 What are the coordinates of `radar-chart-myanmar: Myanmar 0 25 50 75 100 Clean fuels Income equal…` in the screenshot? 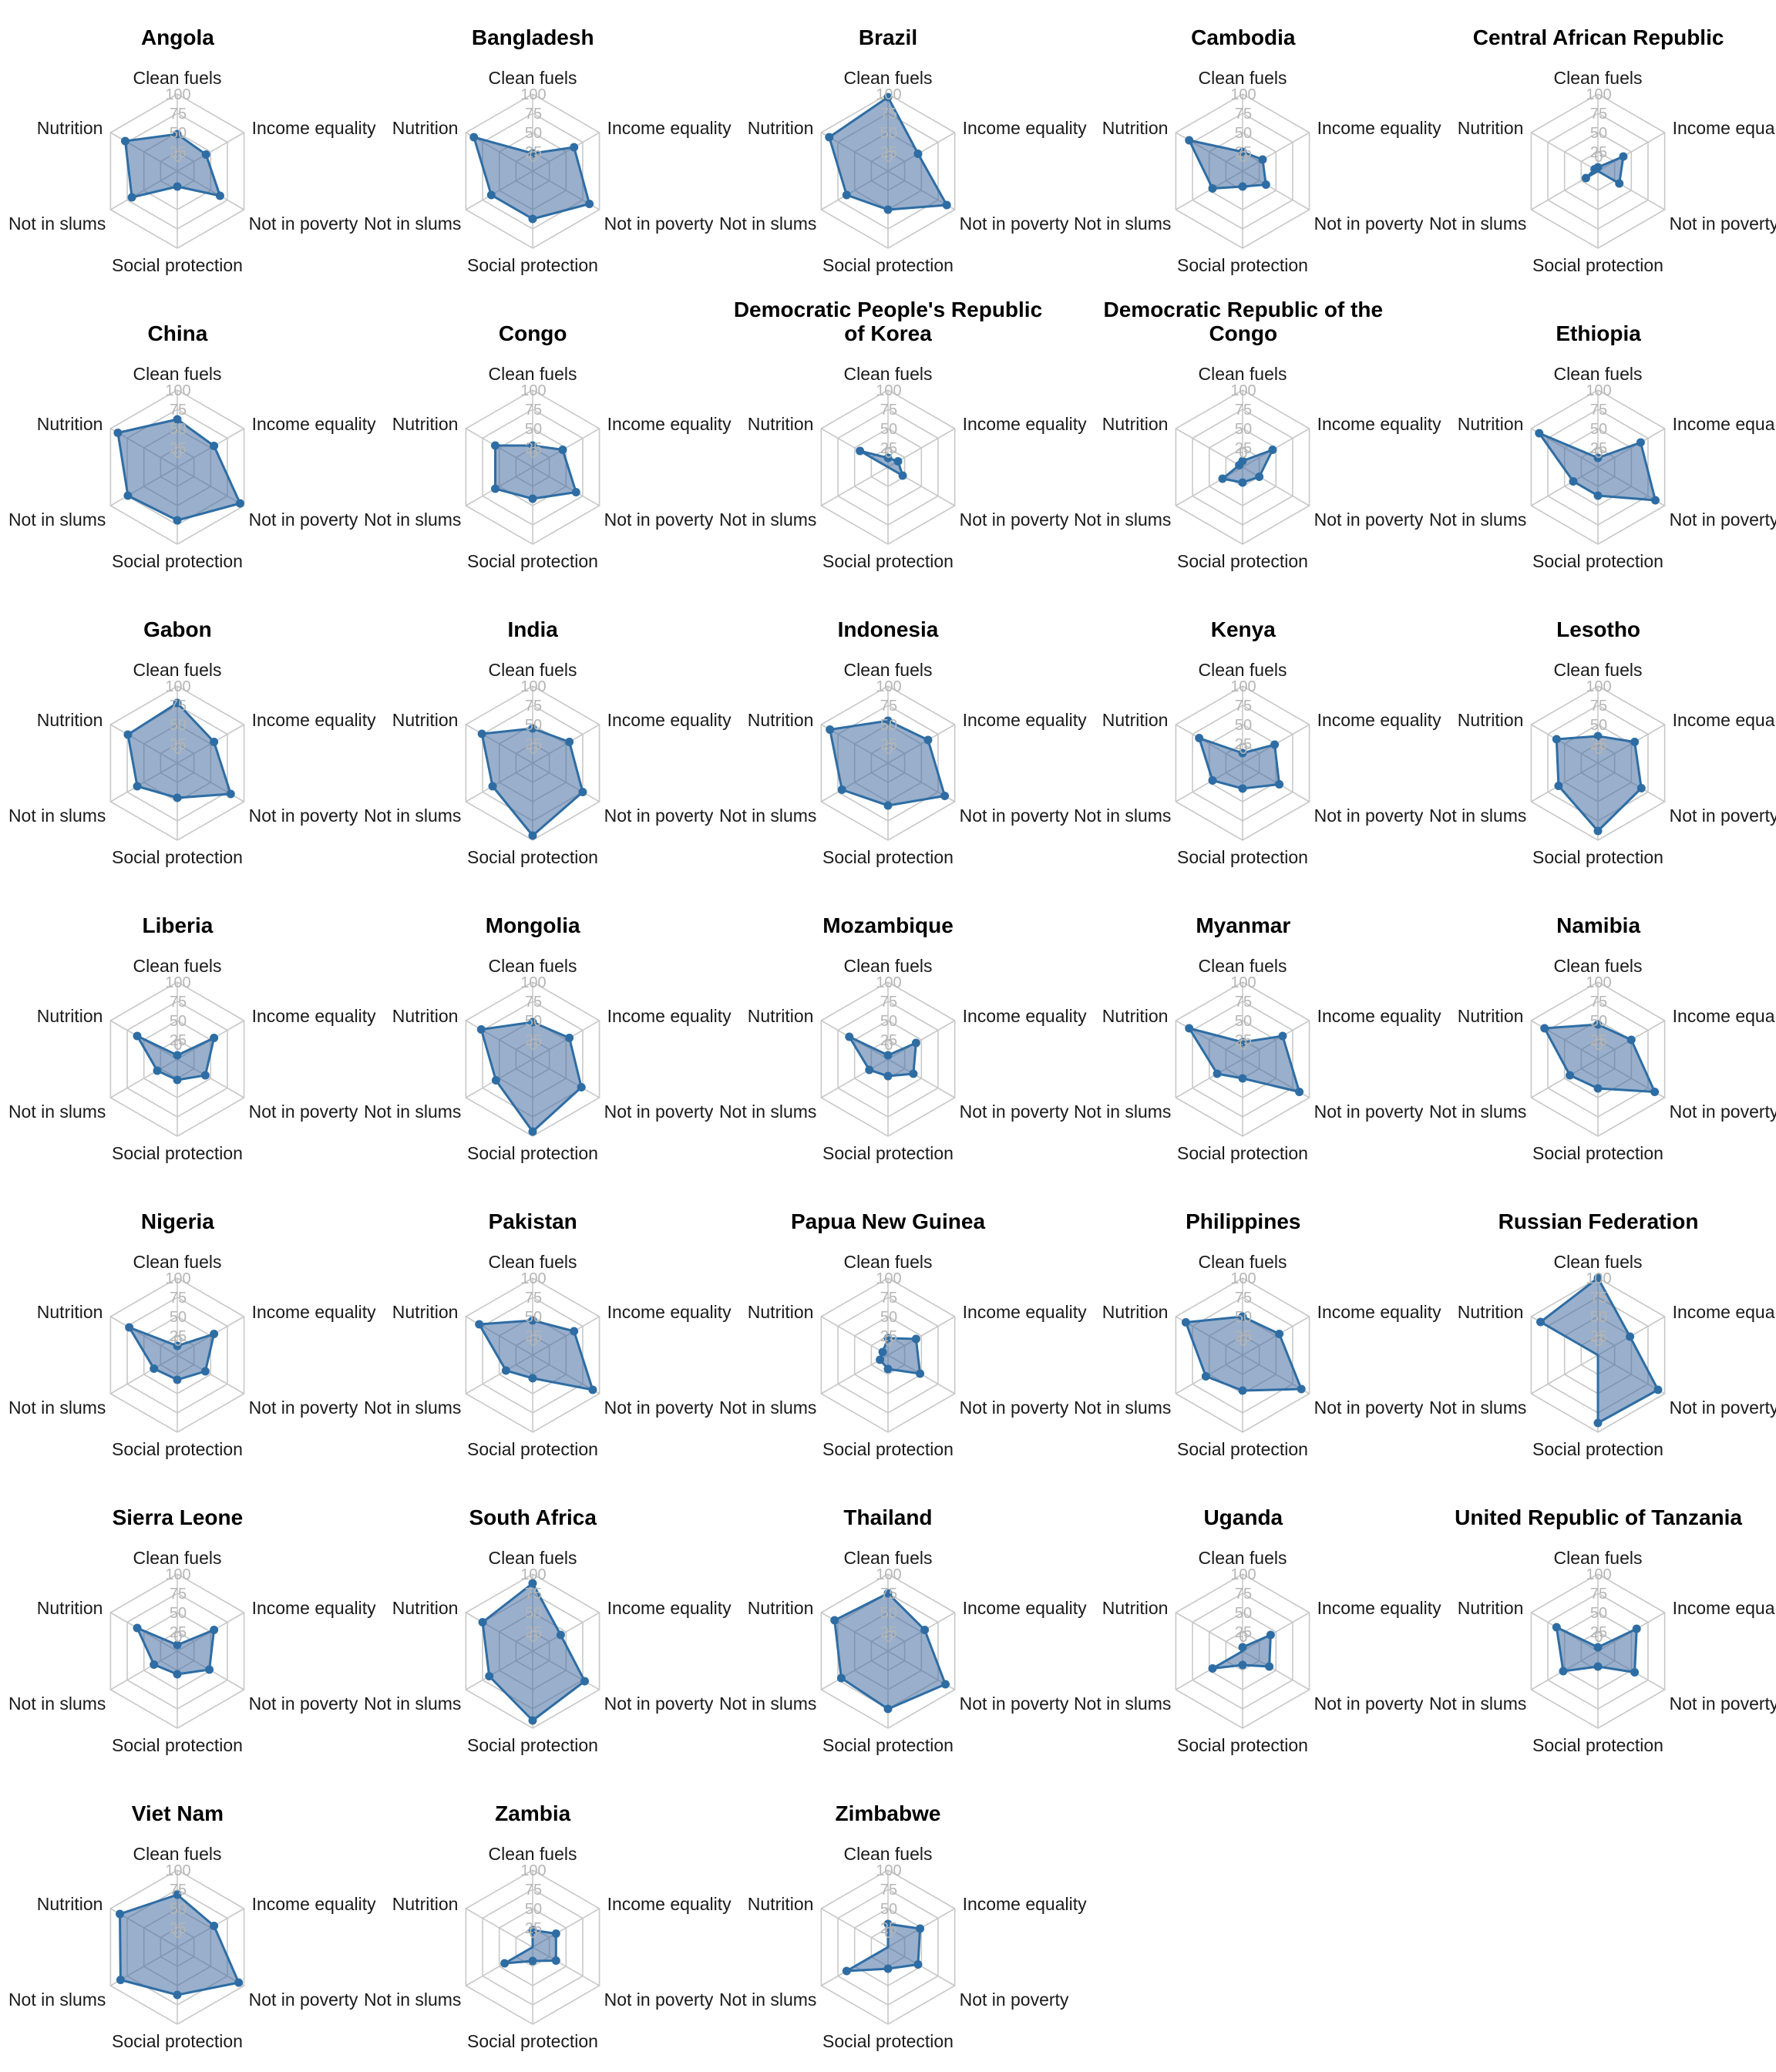 It's located at (1253, 1036).